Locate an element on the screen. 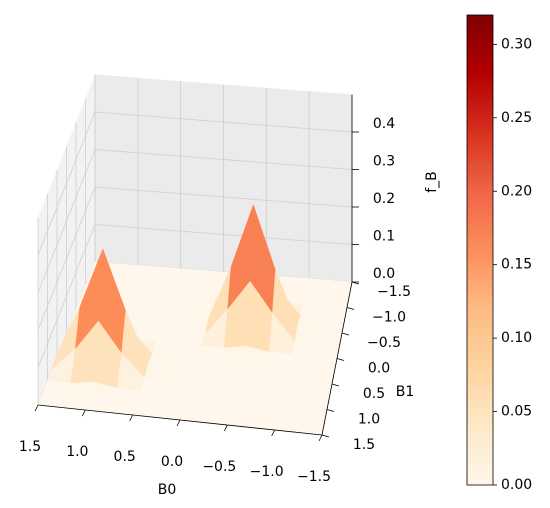 This screenshot has height=508, width=550. x-tick-label: −0.5 is located at coordinates (219, 467).